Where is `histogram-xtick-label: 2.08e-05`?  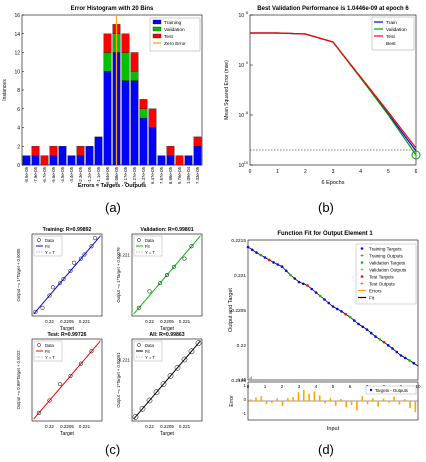
histogram-xtick-label: 2.08e-05 is located at coordinates (116, 175).